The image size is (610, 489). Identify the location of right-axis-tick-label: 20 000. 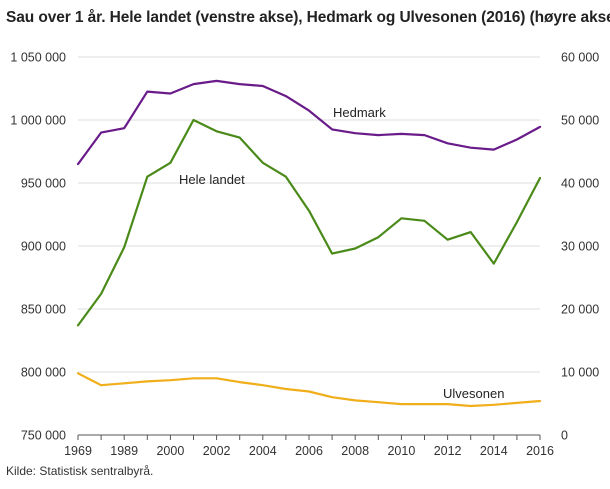
(580, 310).